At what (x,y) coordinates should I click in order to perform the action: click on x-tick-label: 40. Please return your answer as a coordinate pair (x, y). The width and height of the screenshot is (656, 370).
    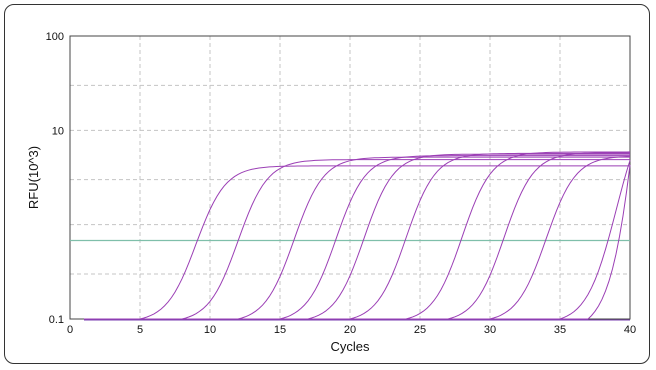
    Looking at the image, I should click on (630, 330).